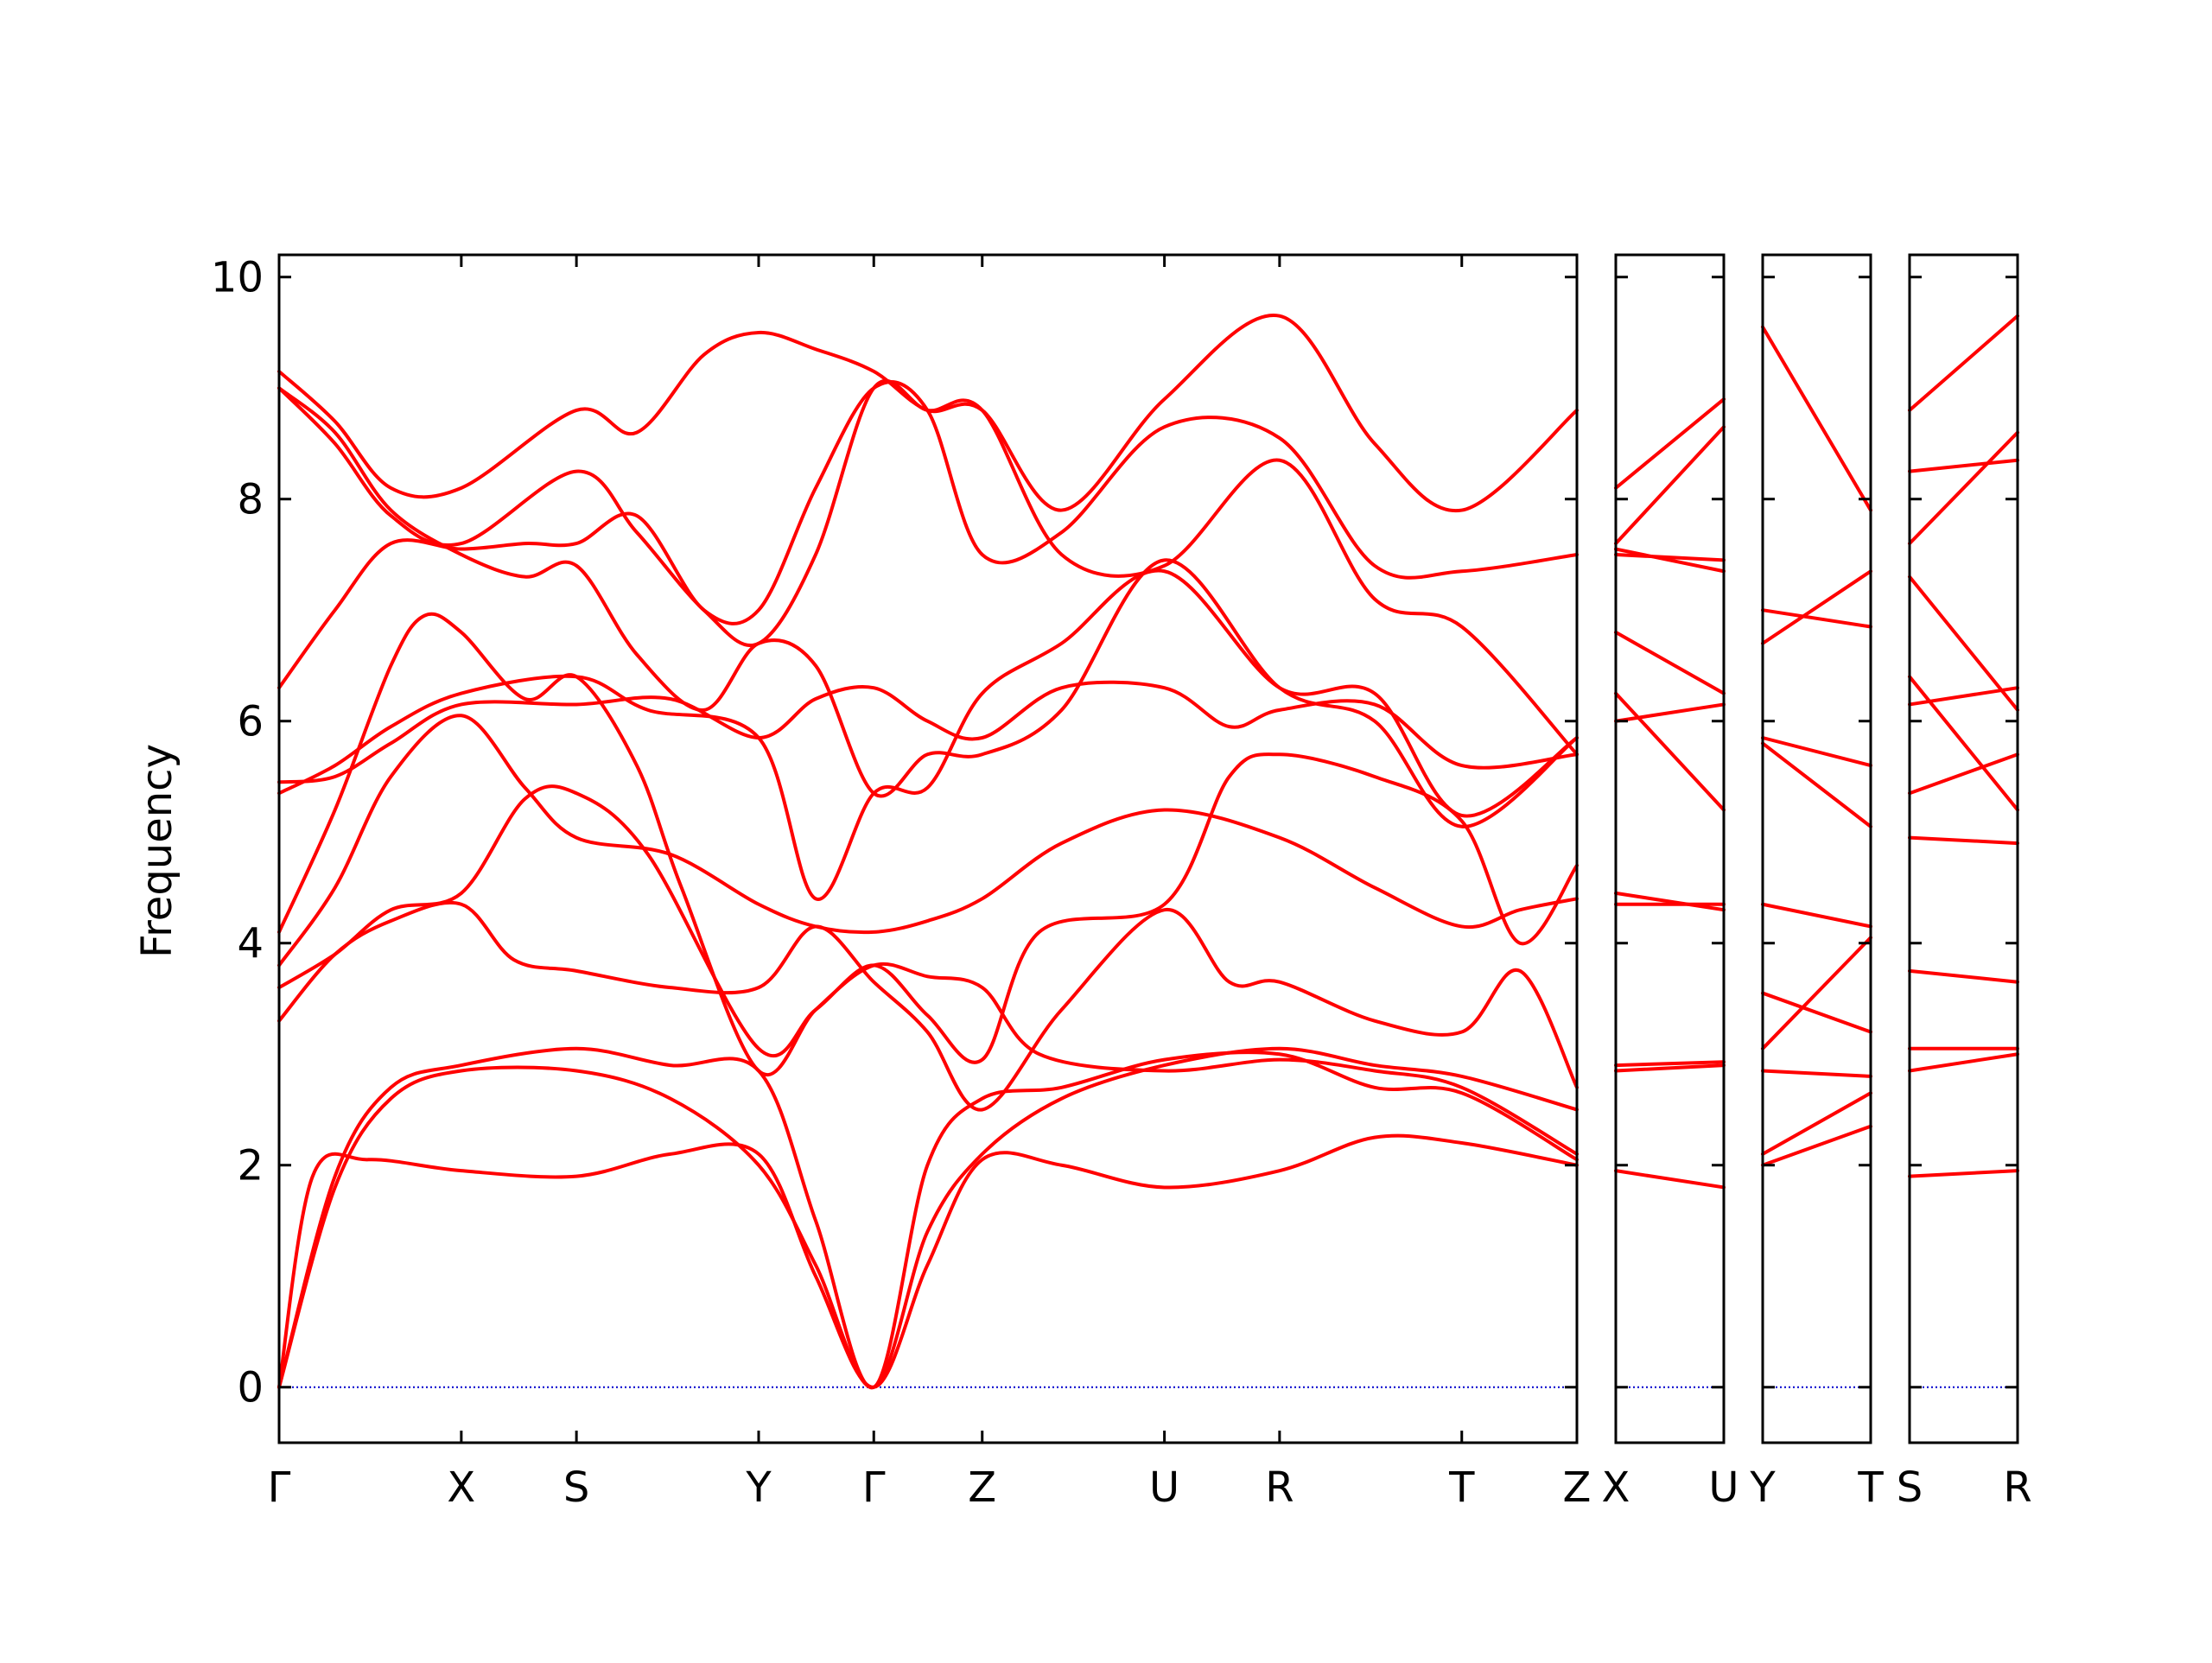 Image resolution: width=2212 pixels, height=1663 pixels. I want to click on y-axis-label: Frequency, so click(157, 851).